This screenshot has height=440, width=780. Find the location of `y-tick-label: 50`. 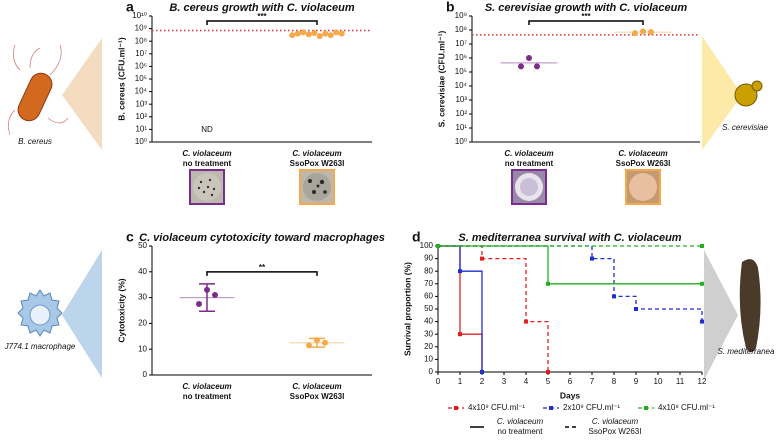

y-tick-label: 50 is located at coordinates (142, 245).